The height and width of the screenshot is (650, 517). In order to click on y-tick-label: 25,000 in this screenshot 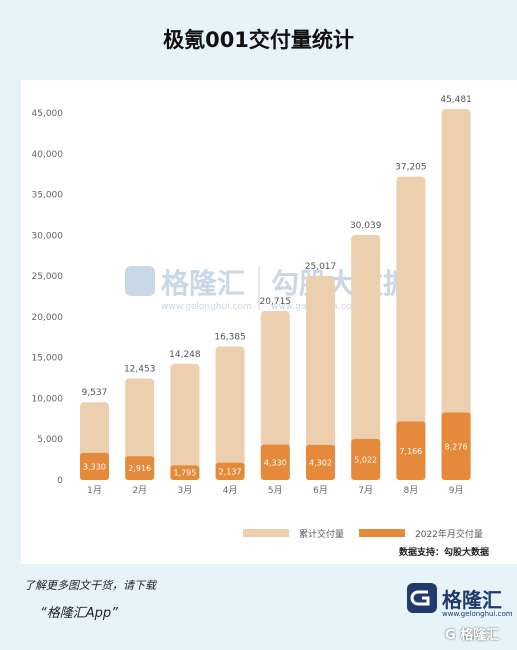, I will do `click(48, 277)`.